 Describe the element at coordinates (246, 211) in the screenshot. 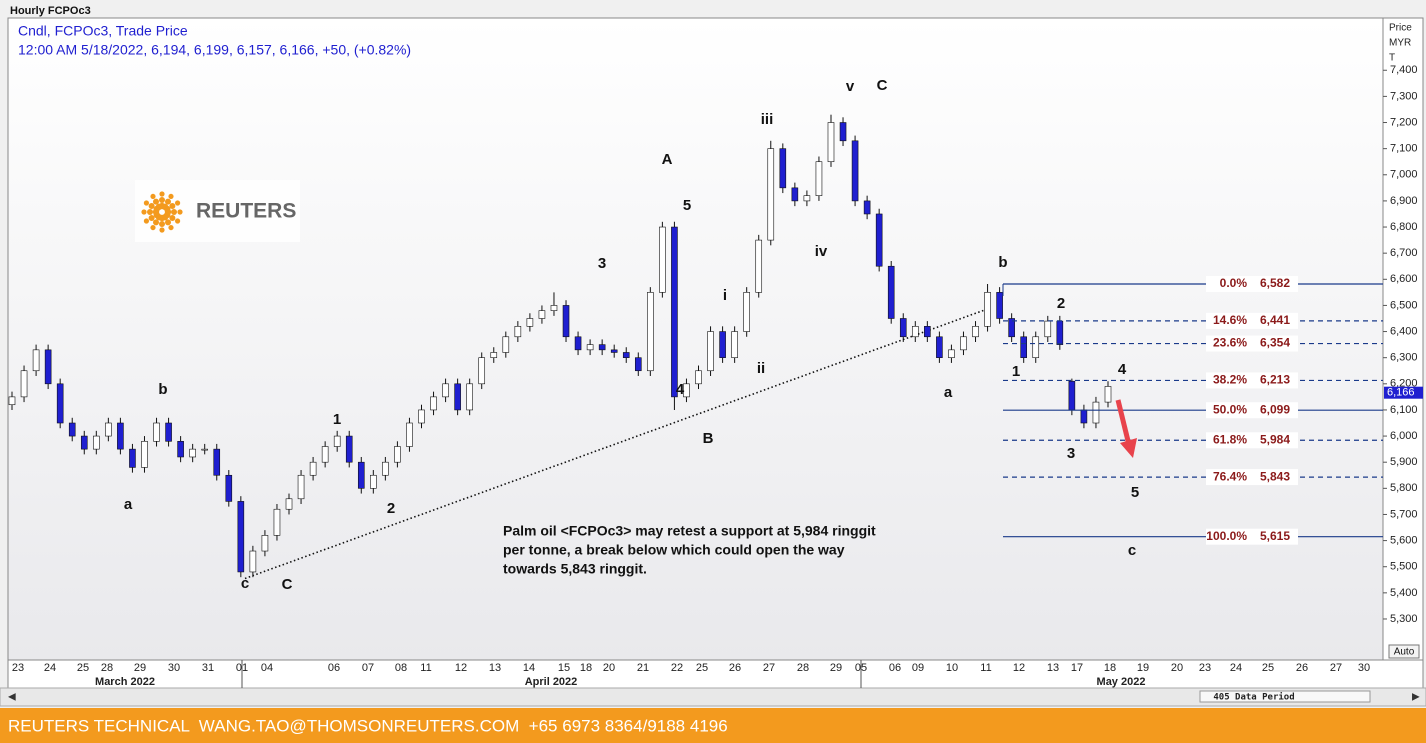

I see `logo-text: REUTERS` at that location.